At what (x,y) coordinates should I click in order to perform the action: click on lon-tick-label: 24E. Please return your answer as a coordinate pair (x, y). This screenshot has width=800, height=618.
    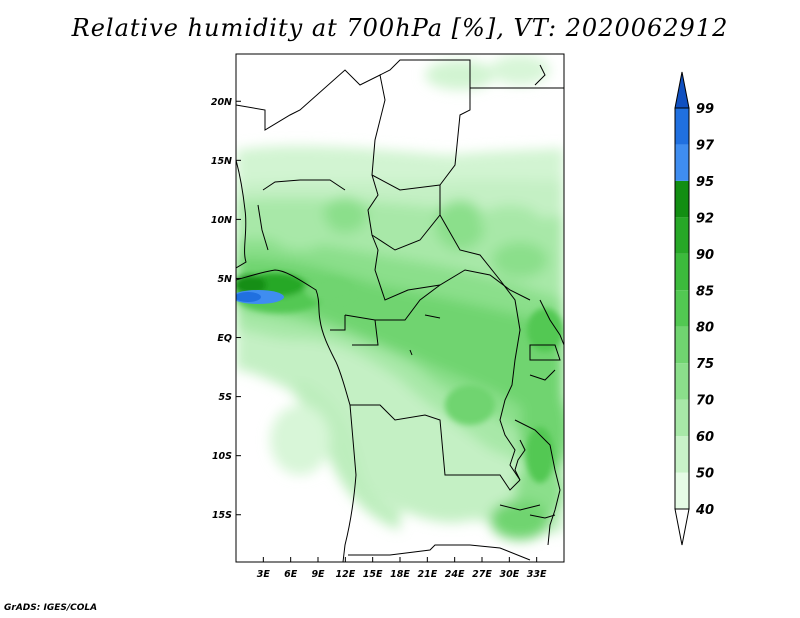
    Looking at the image, I should click on (455, 574).